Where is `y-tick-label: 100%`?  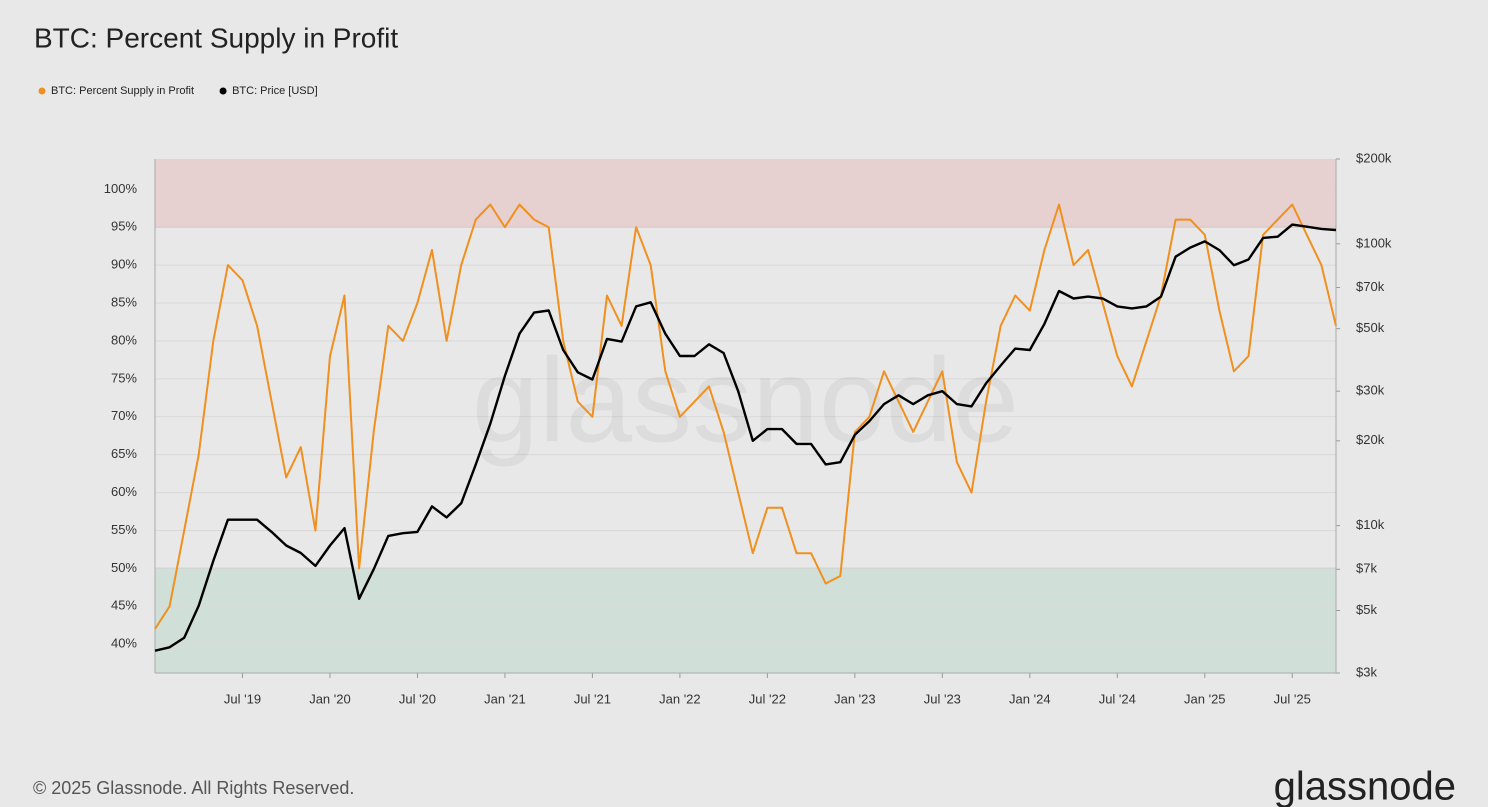
y-tick-label: 100% is located at coordinates (121, 188).